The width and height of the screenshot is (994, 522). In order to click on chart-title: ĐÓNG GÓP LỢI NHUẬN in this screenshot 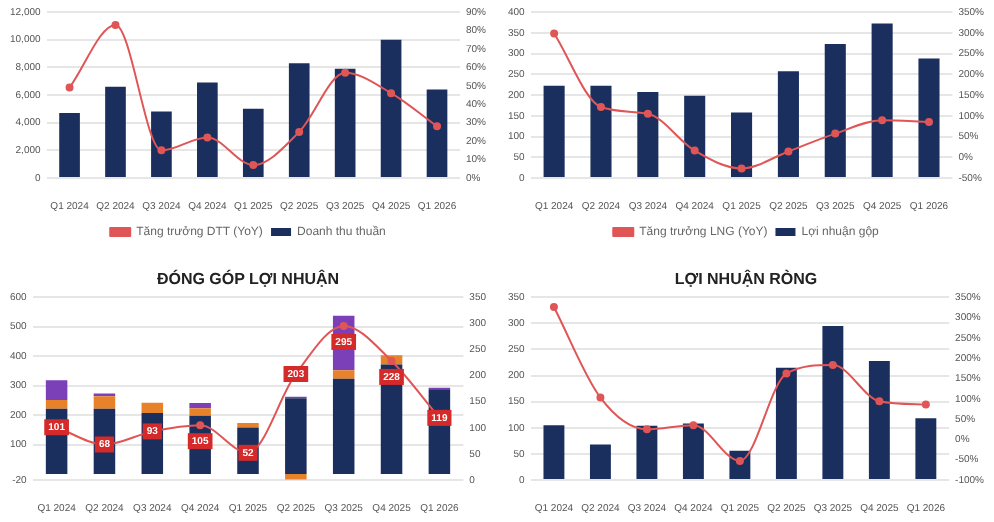, I will do `click(248, 278)`.